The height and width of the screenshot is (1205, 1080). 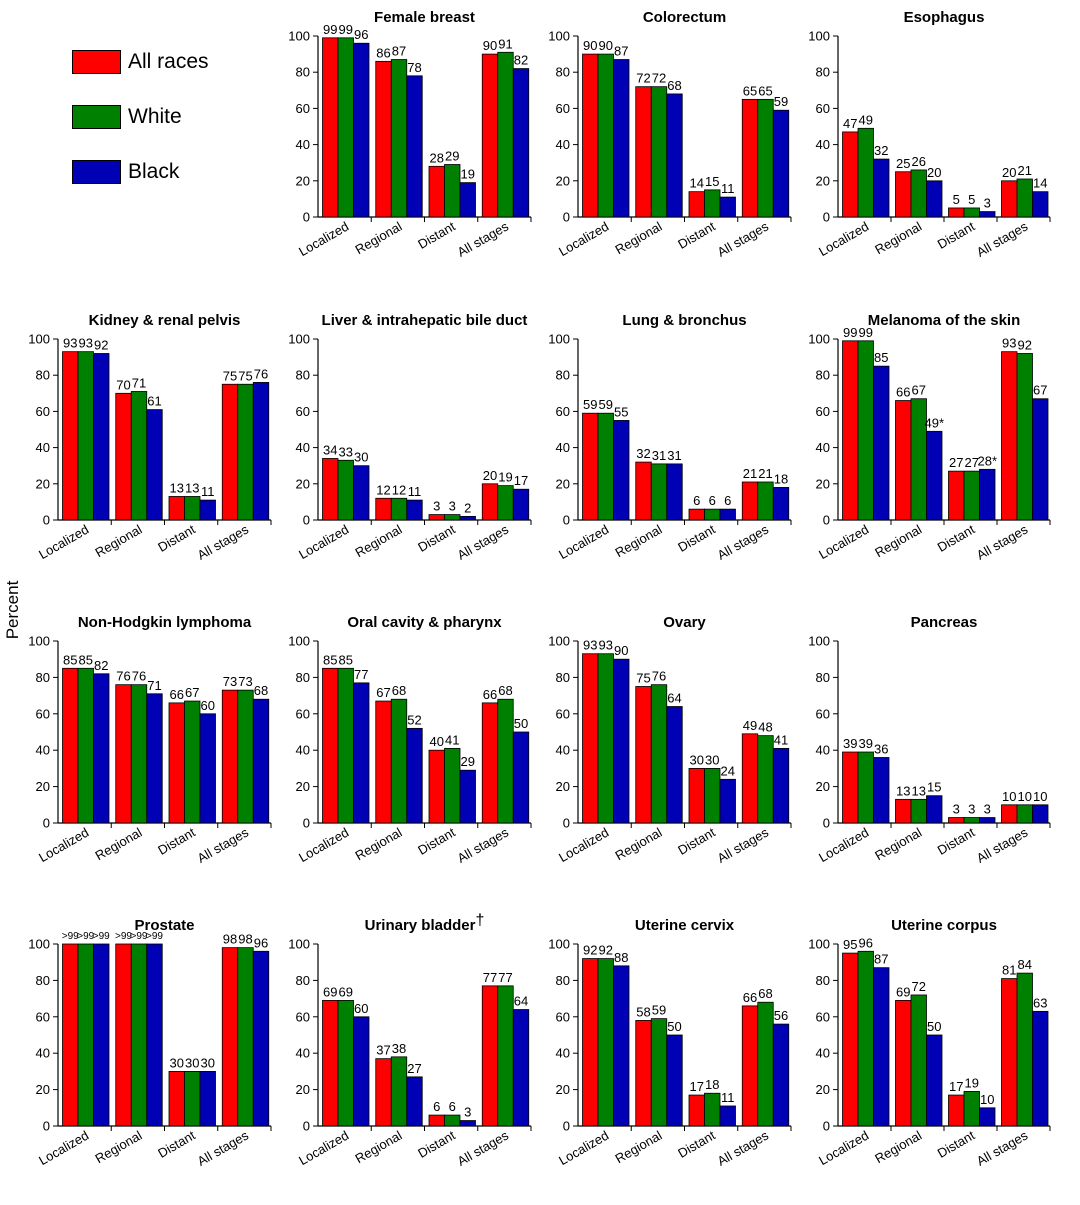 What do you see at coordinates (621, 51) in the screenshot?
I see `data-label: 87` at bounding box center [621, 51].